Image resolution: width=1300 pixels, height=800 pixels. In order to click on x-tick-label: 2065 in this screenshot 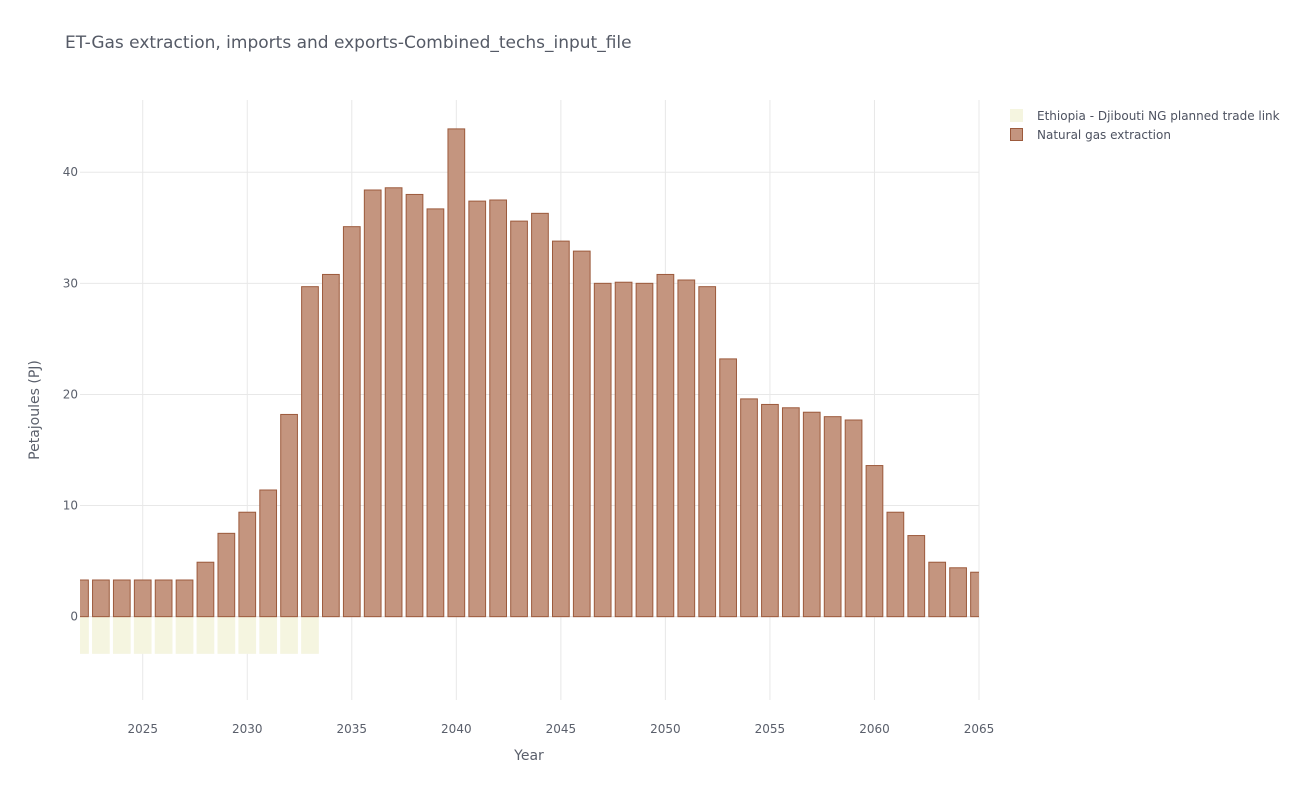, I will do `click(979, 729)`.